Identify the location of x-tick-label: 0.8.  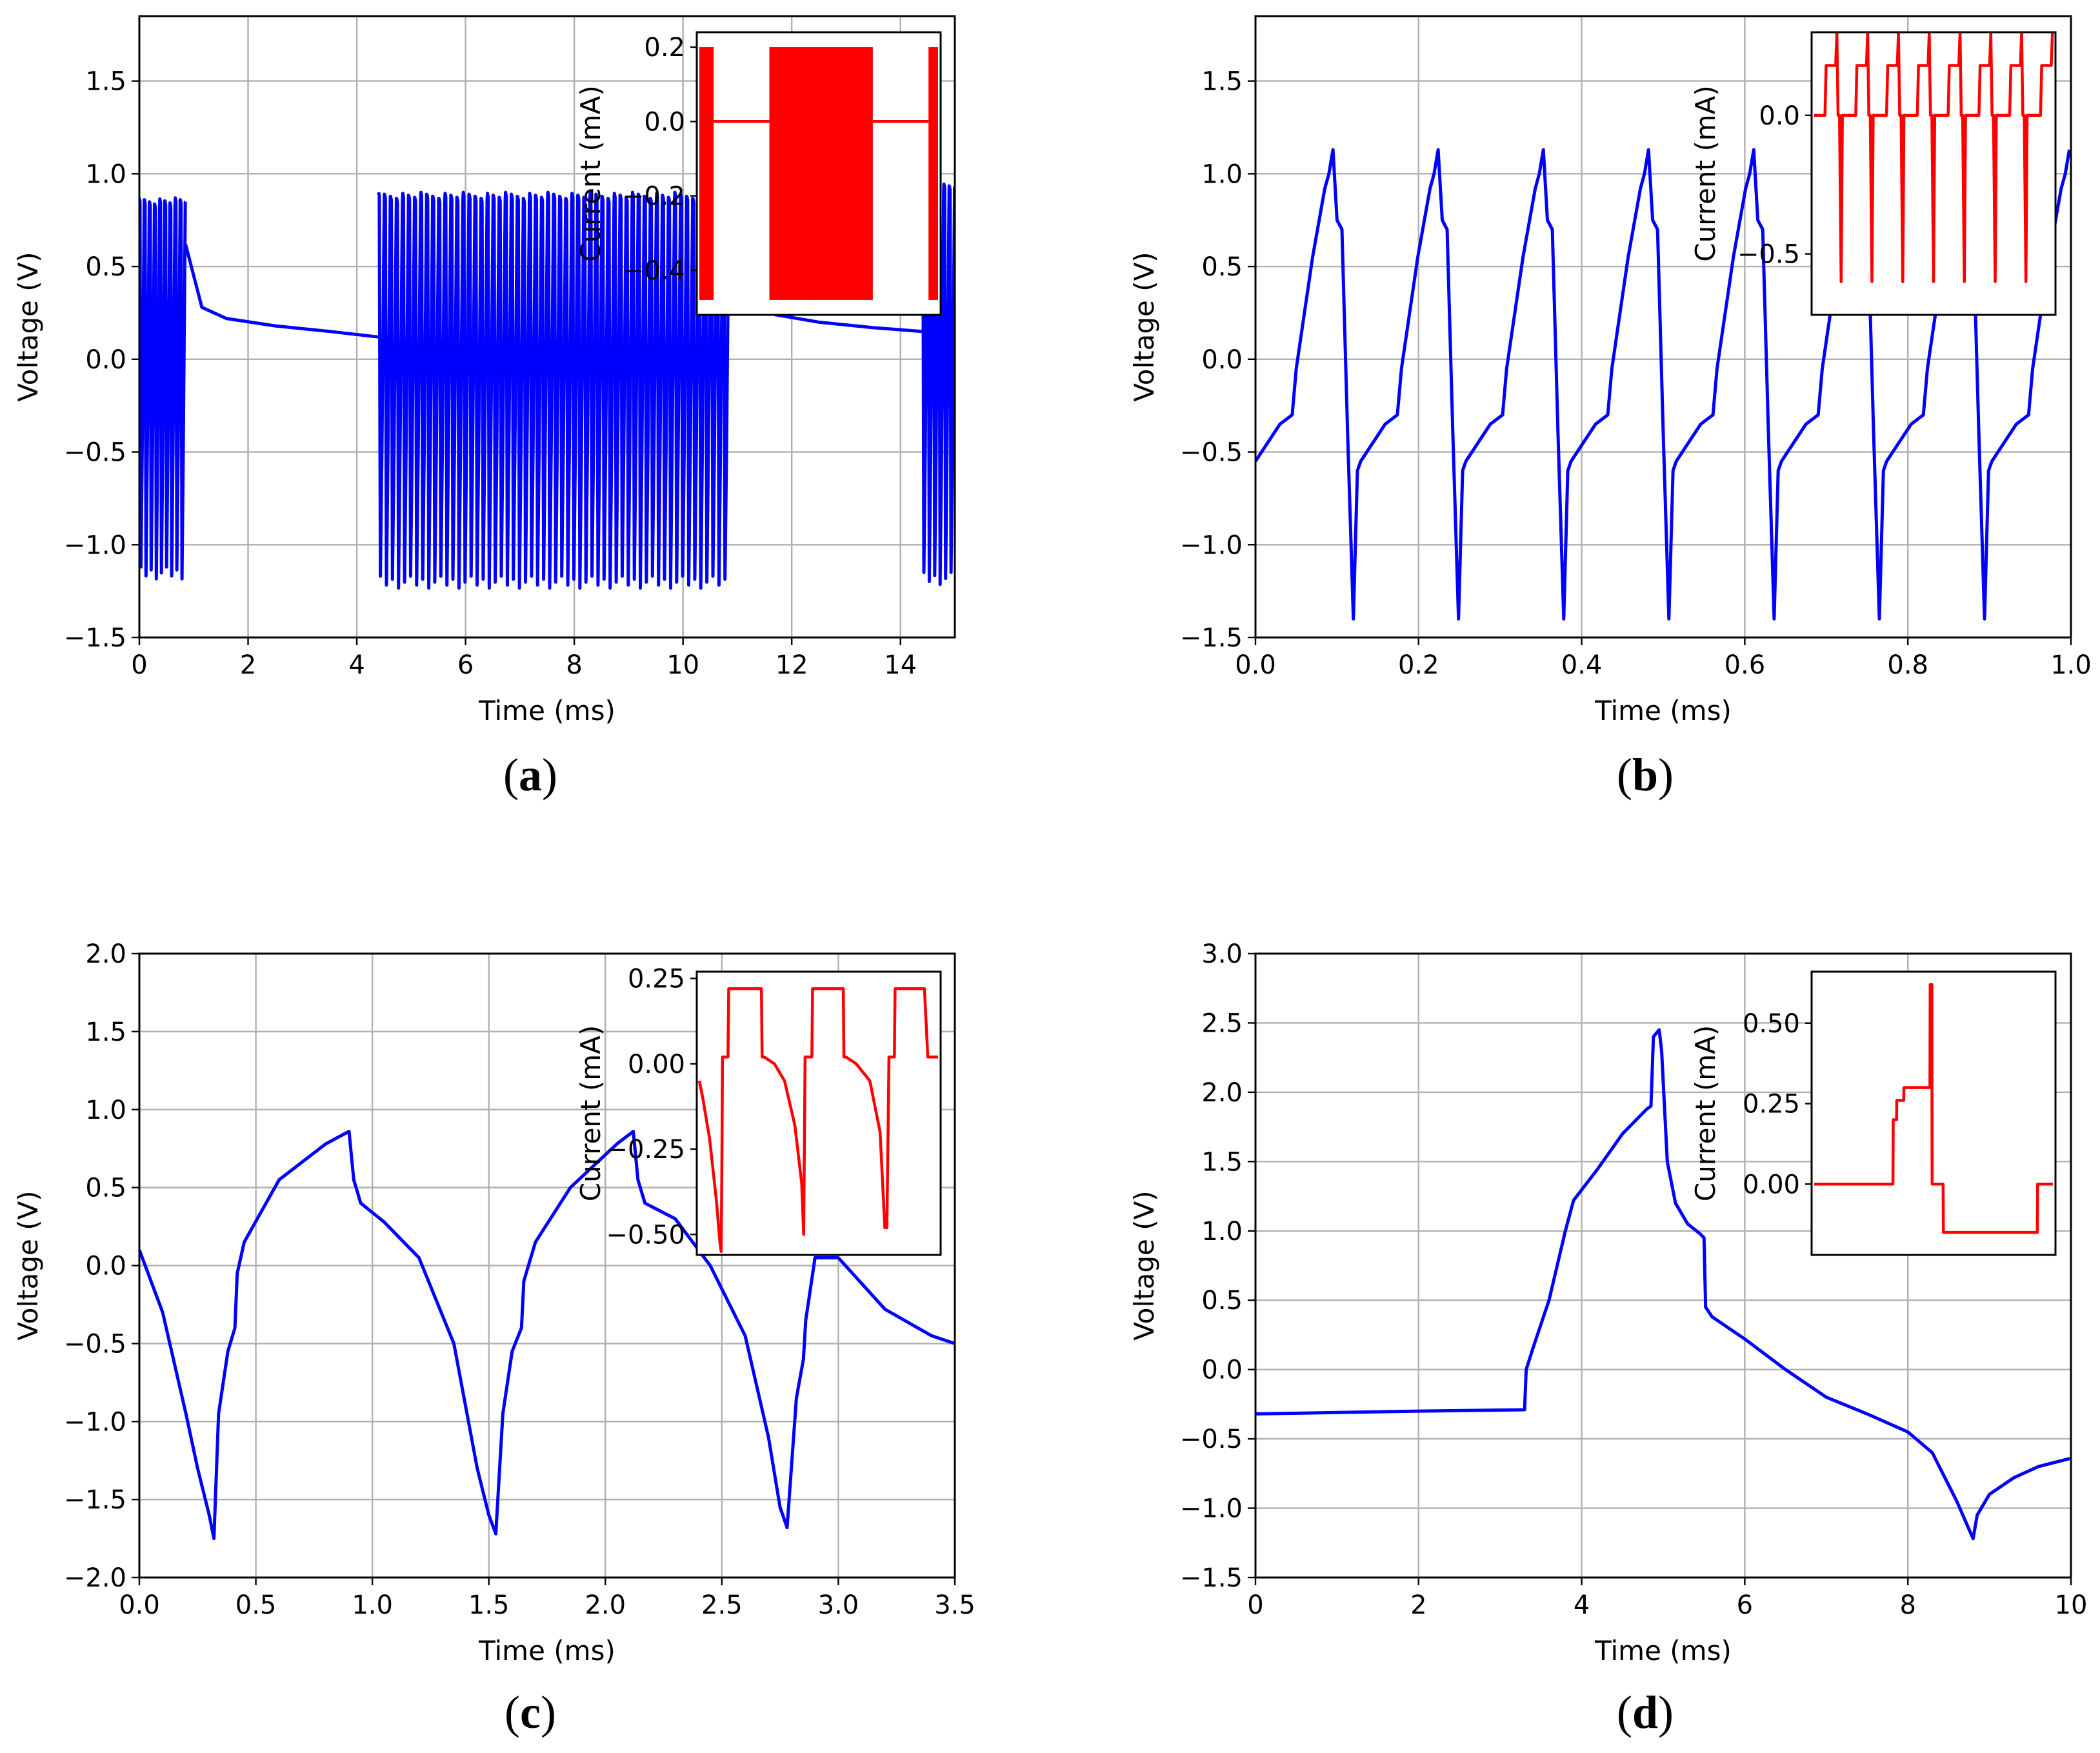
(1907, 665).